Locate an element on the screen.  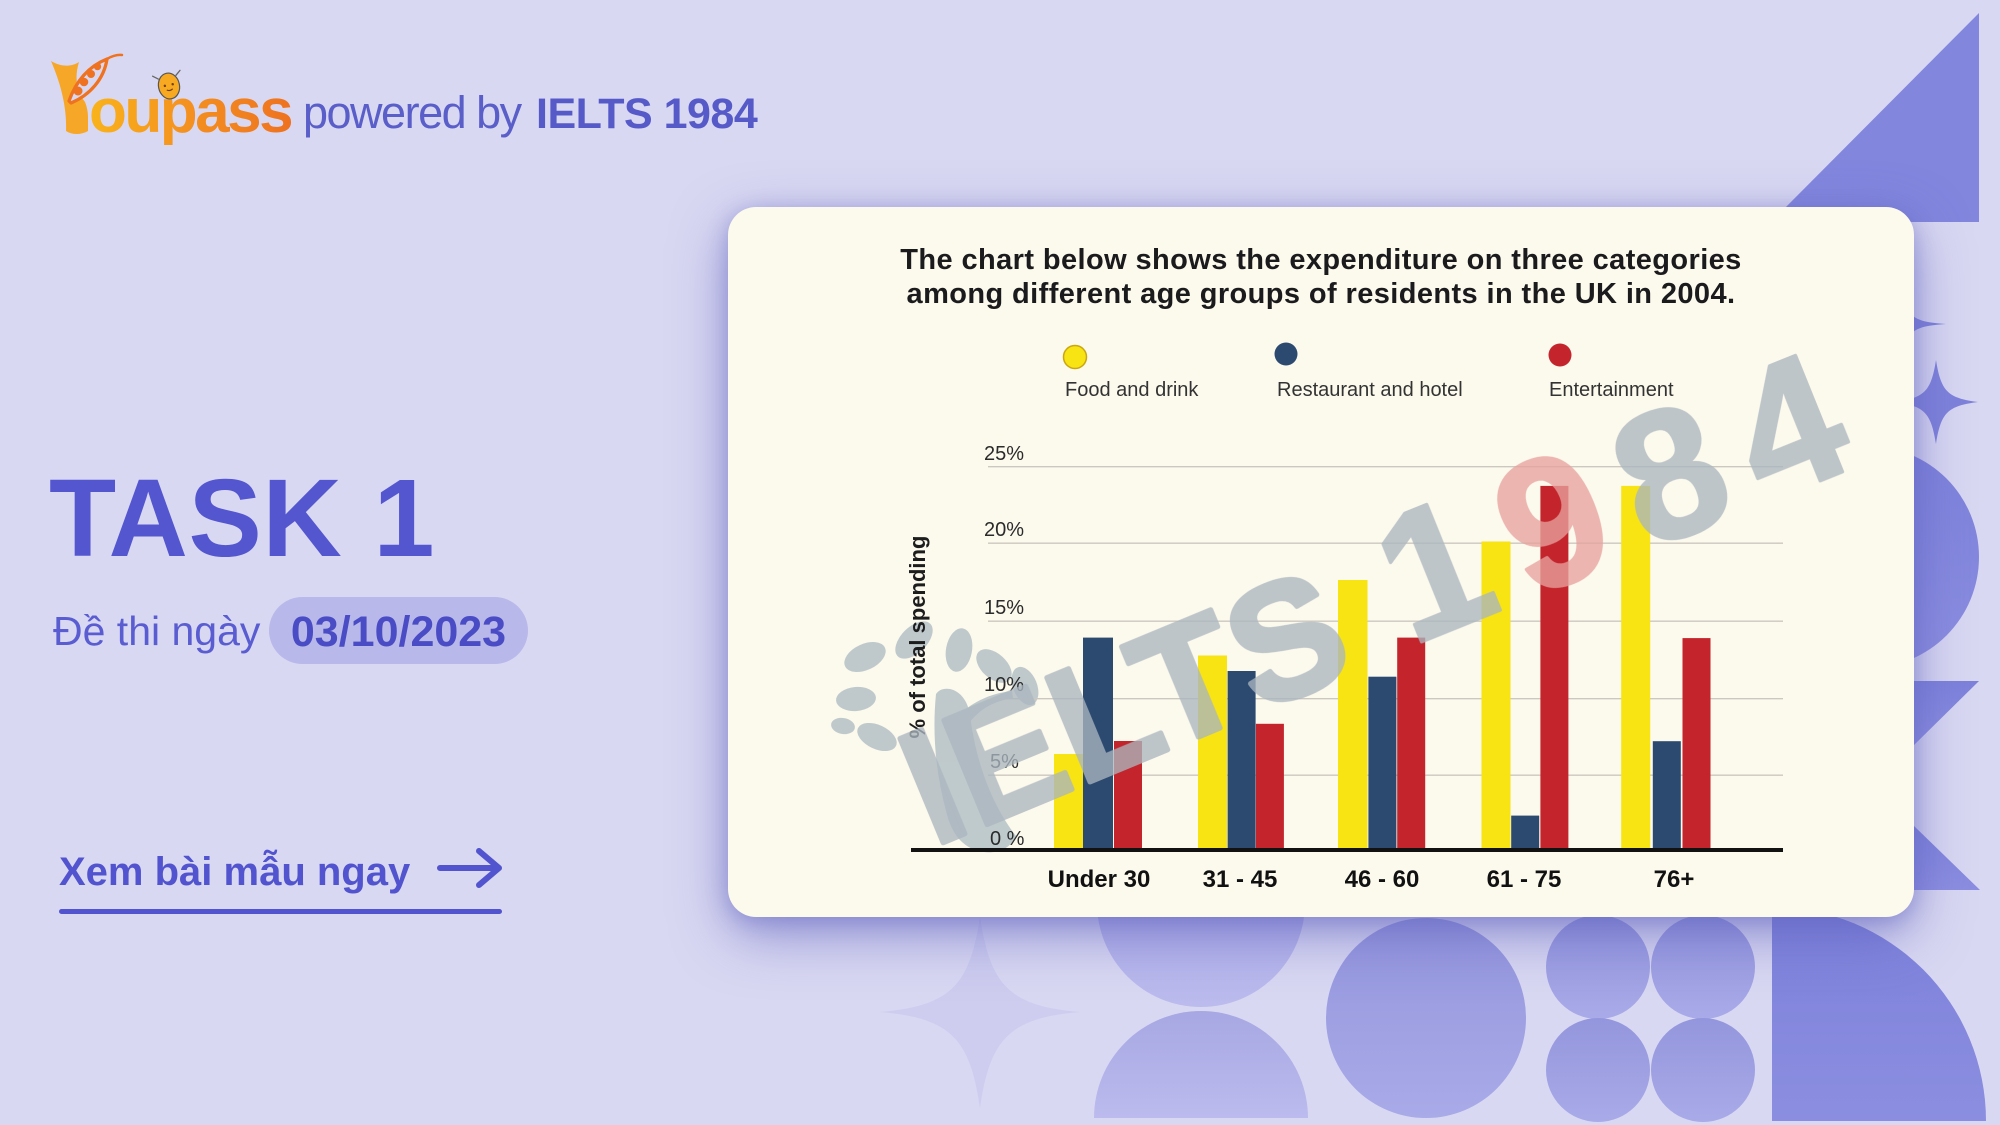
svg-text: 5% is located at coordinates (1004, 762).